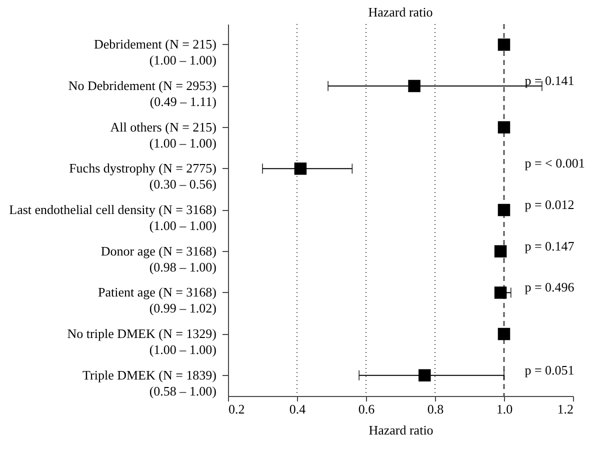 The height and width of the screenshot is (460, 600). Describe the element at coordinates (112, 217) in the screenshot. I see `y-tick-label: Last endothelial cell density (N = 3168) (1.00 – 1.00)` at that location.